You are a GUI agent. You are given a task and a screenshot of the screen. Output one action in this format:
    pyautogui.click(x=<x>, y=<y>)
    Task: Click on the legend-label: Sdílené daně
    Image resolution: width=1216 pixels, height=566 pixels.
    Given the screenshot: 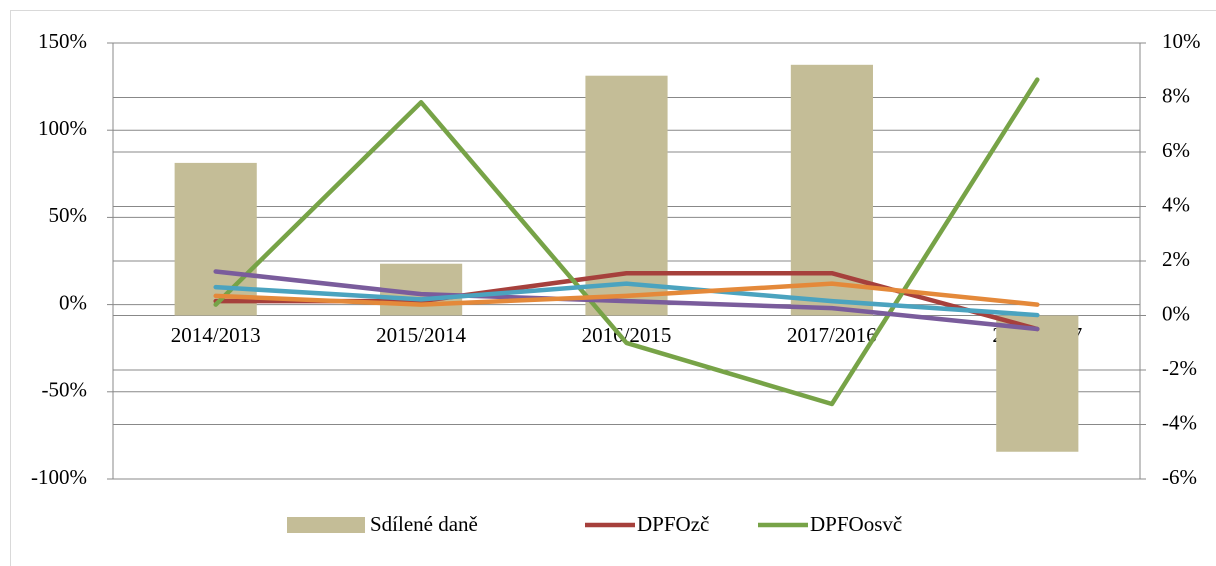 What is the action you would take?
    pyautogui.click(x=424, y=524)
    